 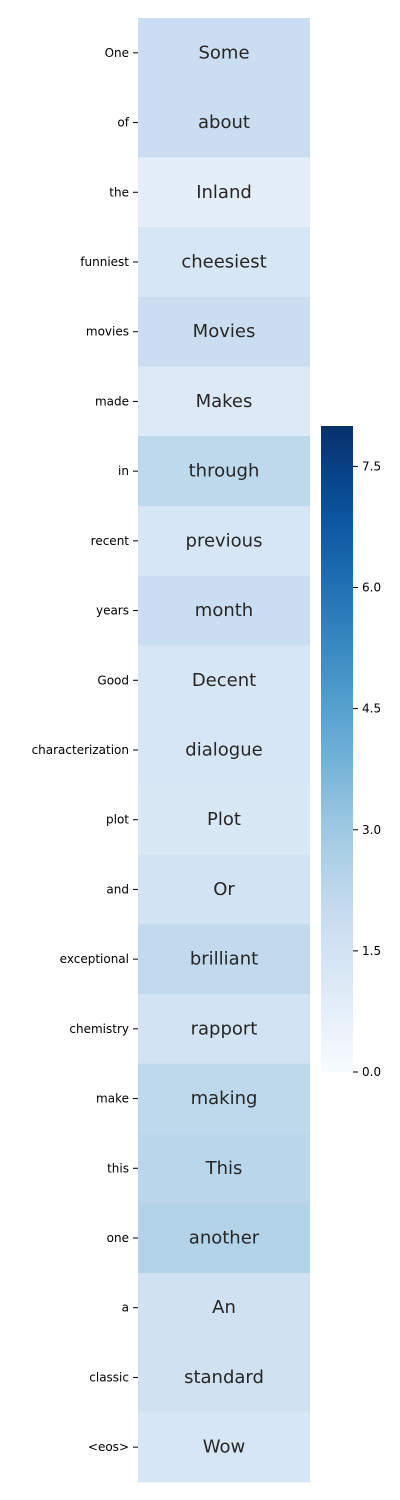 I want to click on row-label: funniest, so click(x=104, y=262).